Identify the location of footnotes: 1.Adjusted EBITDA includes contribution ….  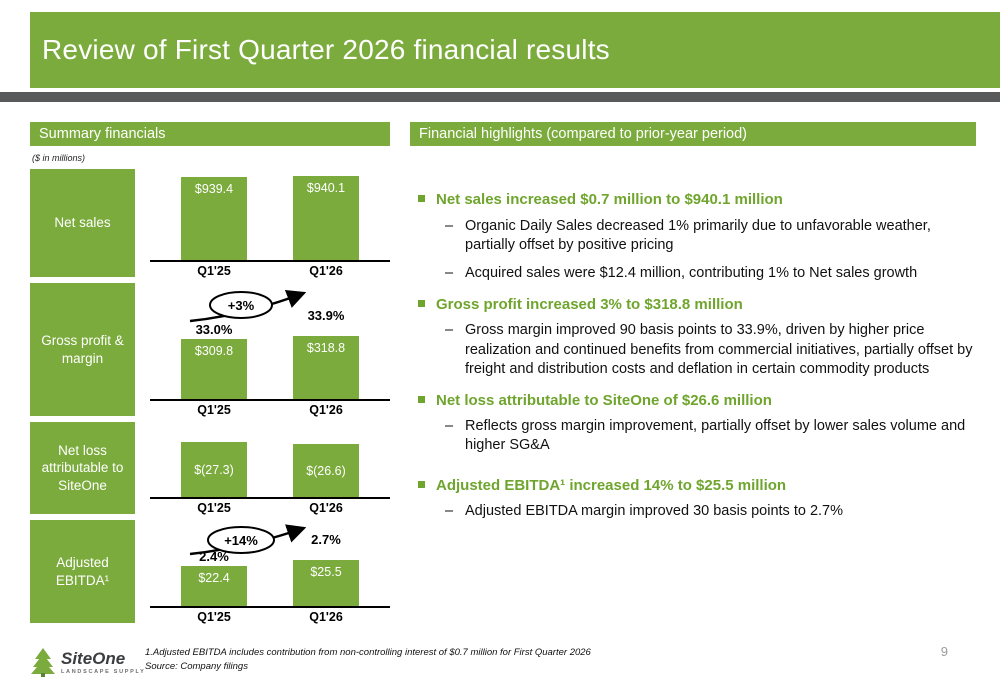
(368, 660).